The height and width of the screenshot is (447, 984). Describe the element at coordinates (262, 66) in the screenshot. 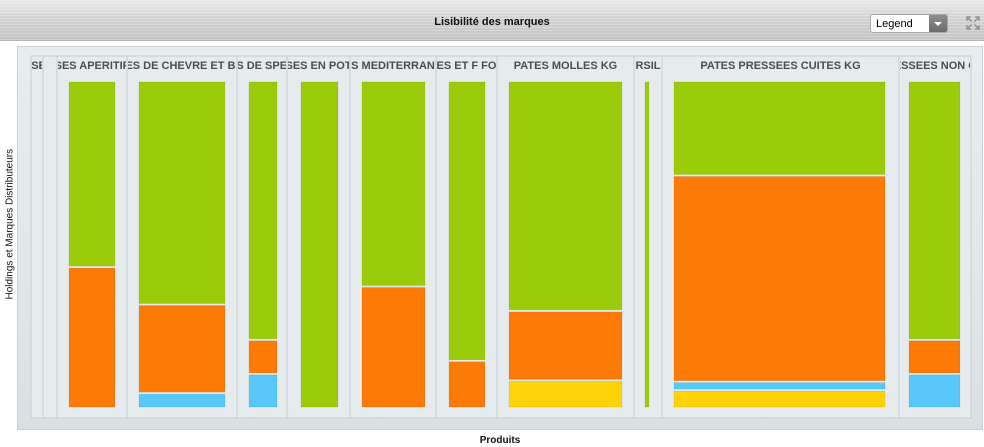

I see `category-label: ES DE SPEC` at that location.